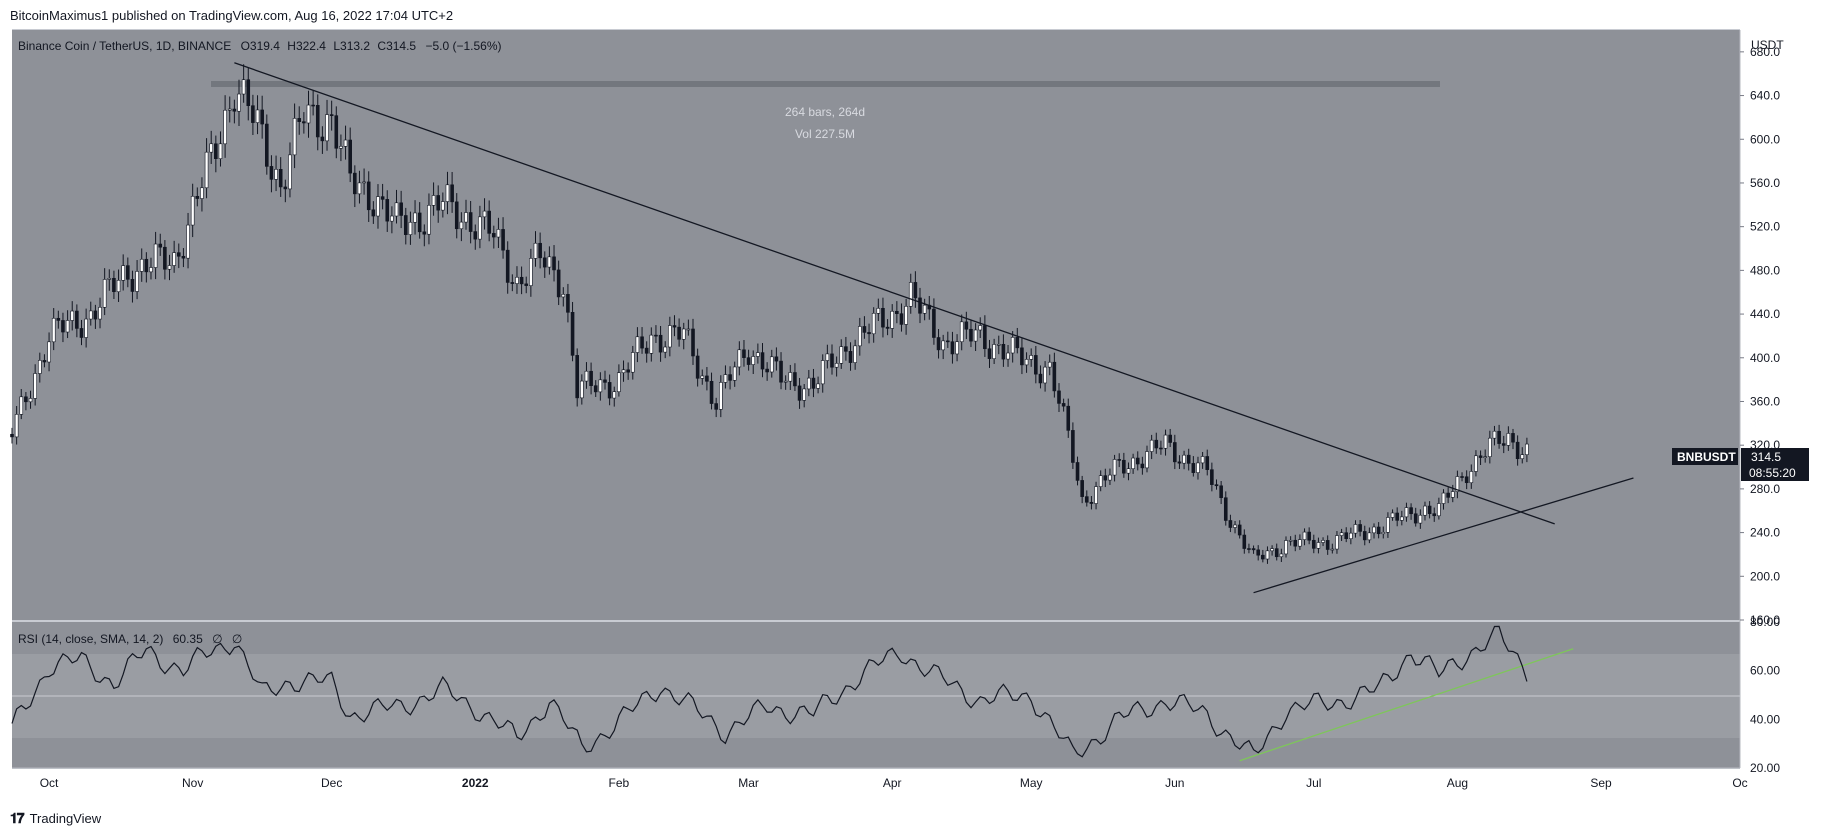  What do you see at coordinates (1313, 783) in the screenshot?
I see `time-tick-label: Jul` at bounding box center [1313, 783].